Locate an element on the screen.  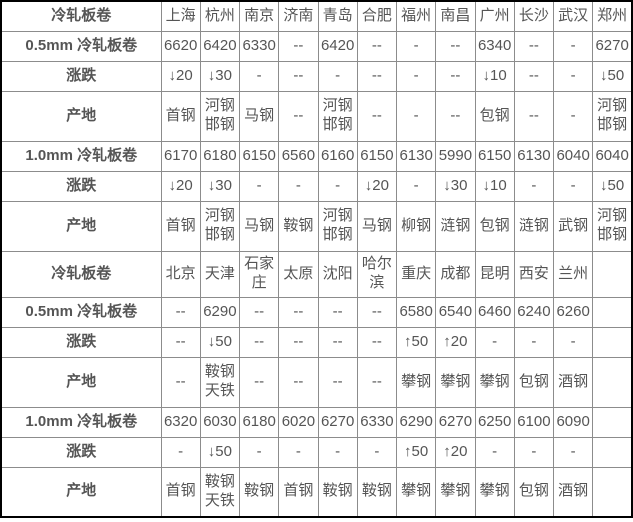
city-header-link: 北京 is located at coordinates (180, 274).